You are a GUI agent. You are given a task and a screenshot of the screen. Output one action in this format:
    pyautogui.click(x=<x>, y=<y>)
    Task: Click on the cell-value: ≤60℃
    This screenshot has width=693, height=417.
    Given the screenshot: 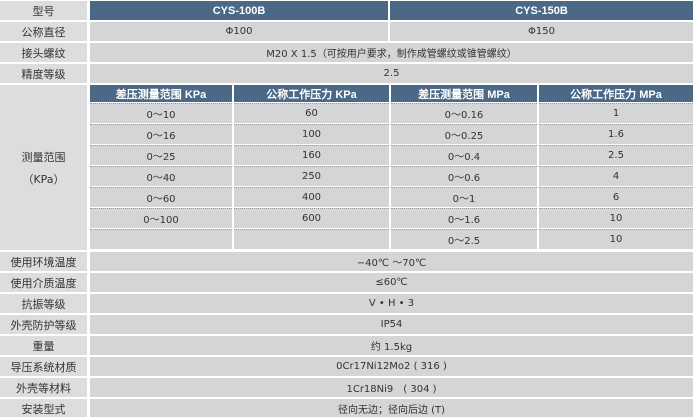 What is the action you would take?
    pyautogui.click(x=391, y=282)
    